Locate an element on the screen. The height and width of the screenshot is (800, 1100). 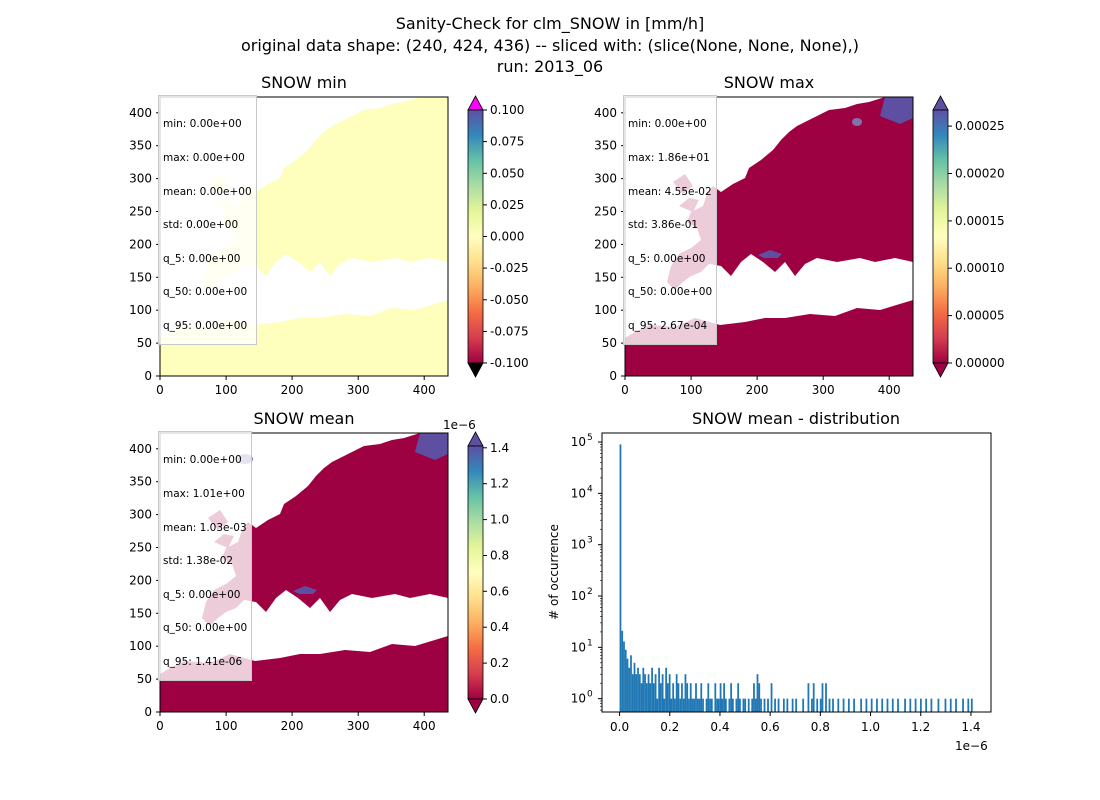
colorbar-gradient is located at coordinates (940, 236).